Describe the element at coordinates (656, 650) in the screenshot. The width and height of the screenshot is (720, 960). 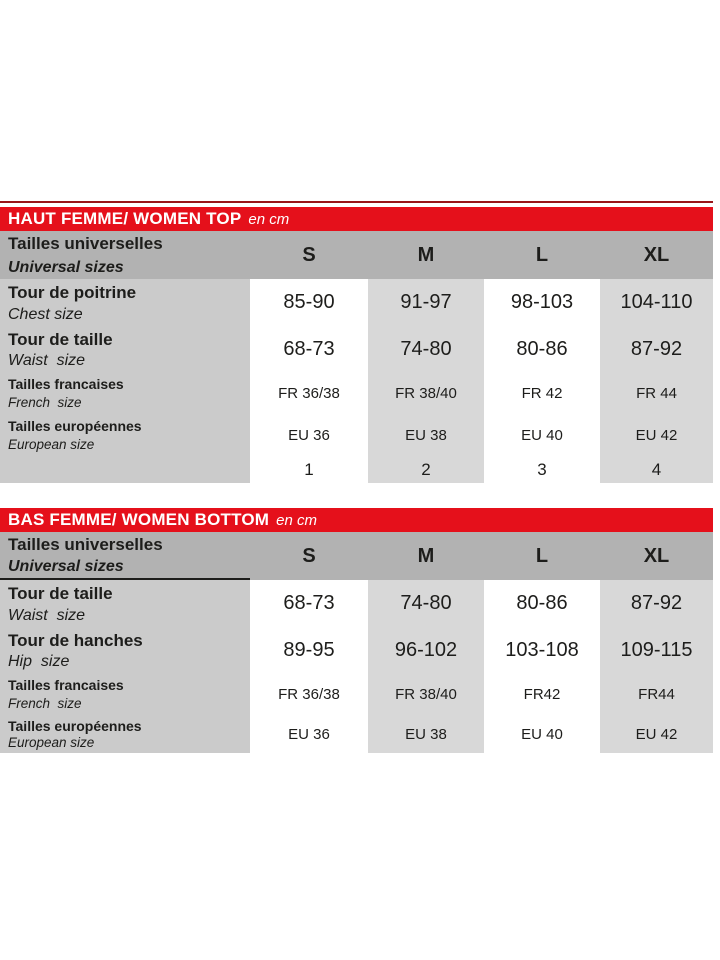
I see `size-cell: 109-115` at that location.